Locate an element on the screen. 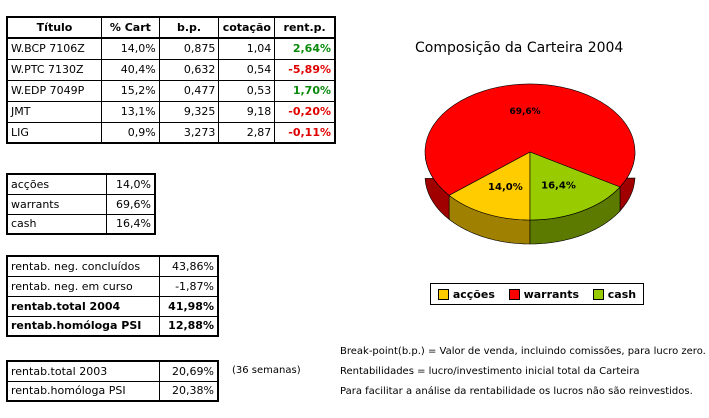 The width and height of the screenshot is (709, 418). position-rent: -0,20% is located at coordinates (305, 111).